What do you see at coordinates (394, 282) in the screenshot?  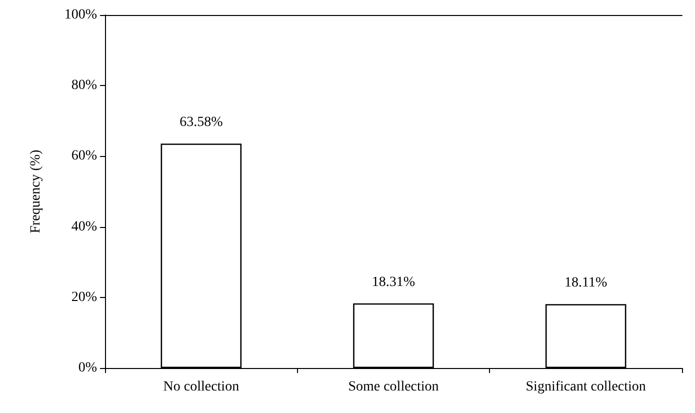 I see `data-label: 18.31%` at bounding box center [394, 282].